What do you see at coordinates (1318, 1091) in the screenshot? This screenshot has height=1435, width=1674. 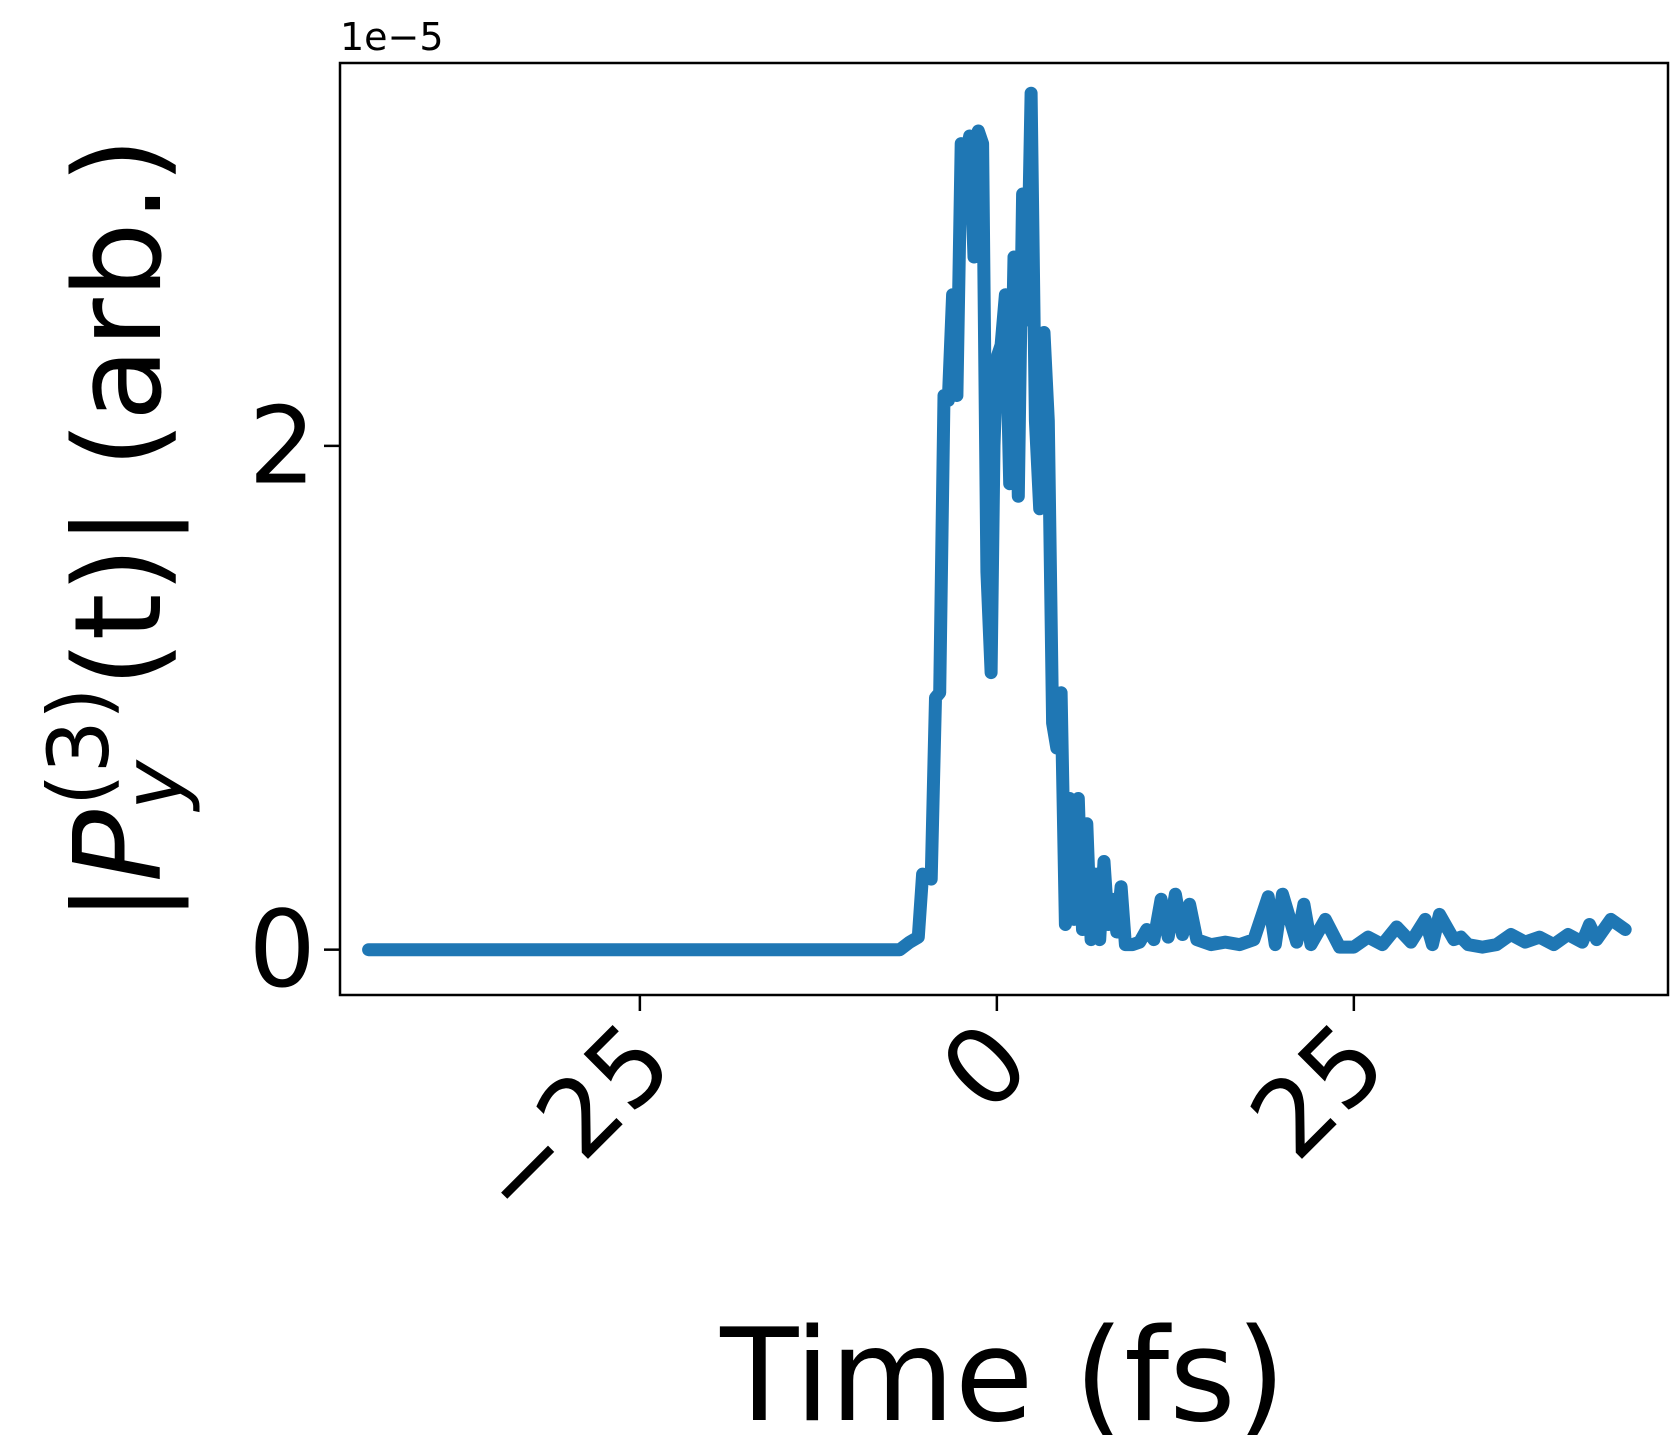 I see `x-tick-label: 25` at bounding box center [1318, 1091].